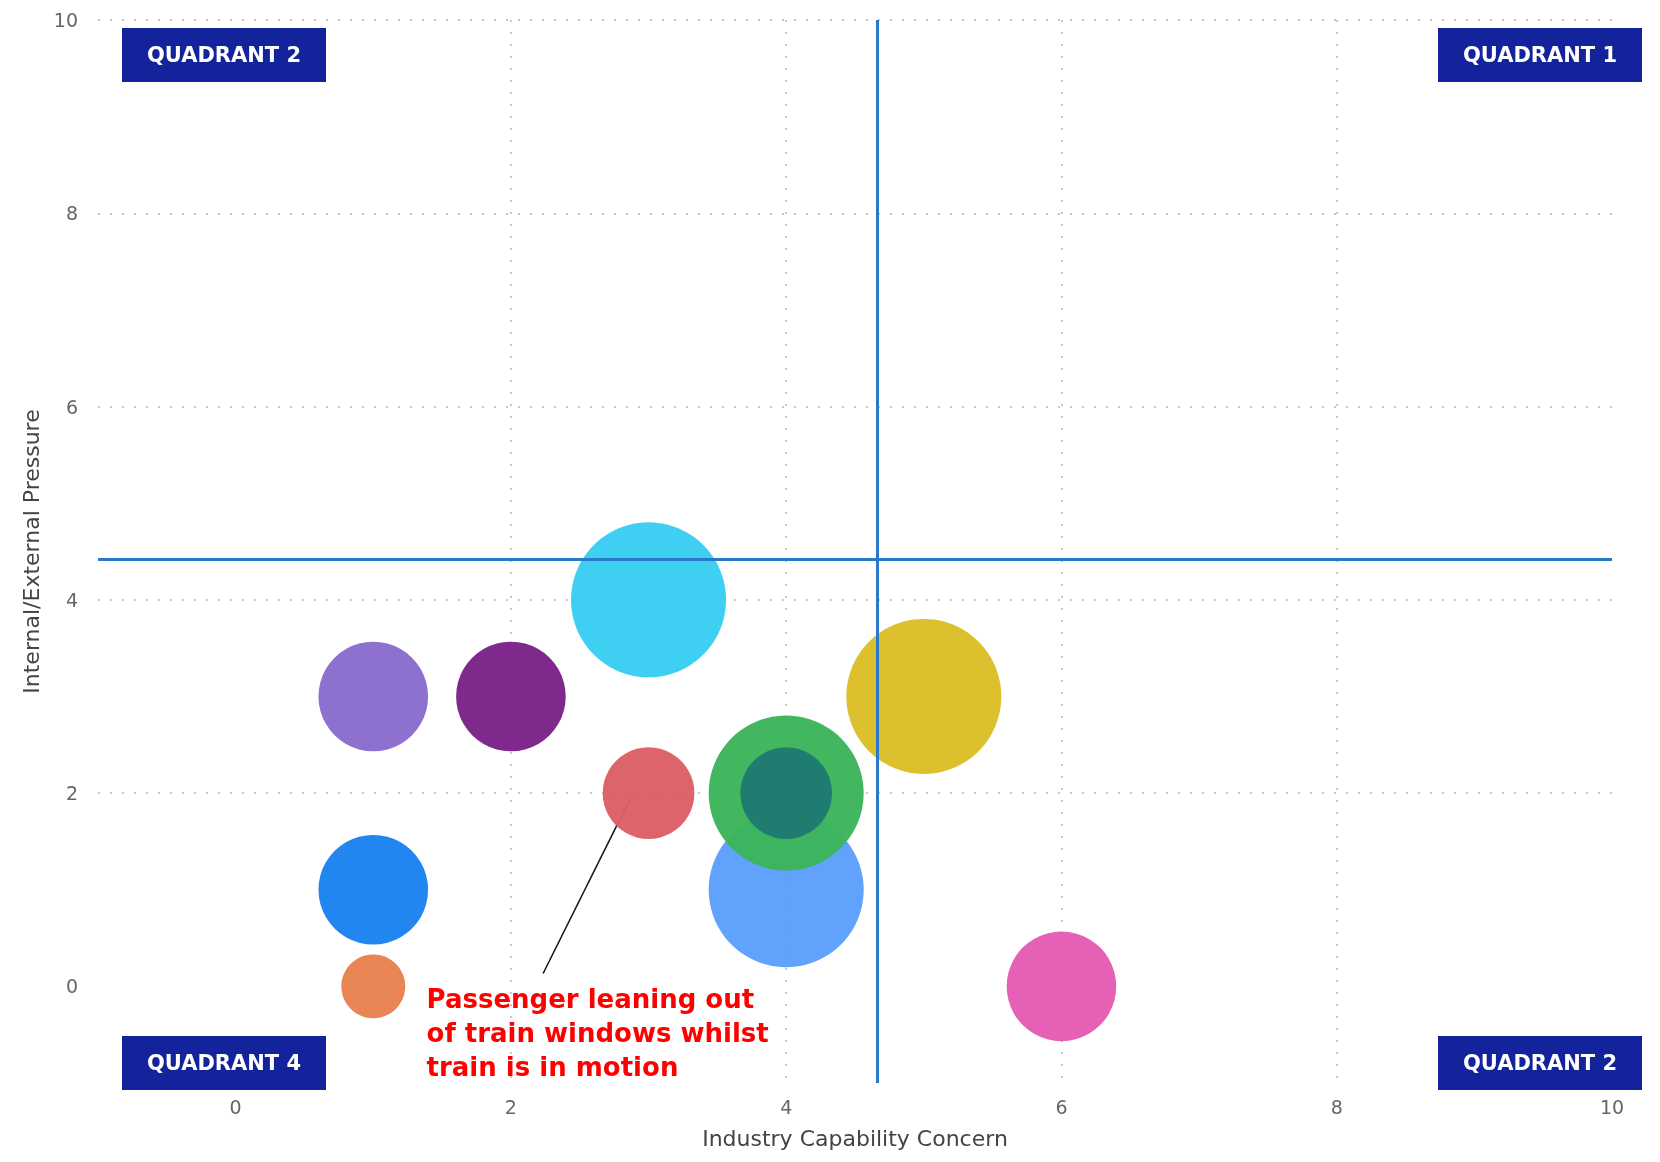  Describe the element at coordinates (1612, 1106) in the screenshot. I see `x-tick-label: 10` at that location.